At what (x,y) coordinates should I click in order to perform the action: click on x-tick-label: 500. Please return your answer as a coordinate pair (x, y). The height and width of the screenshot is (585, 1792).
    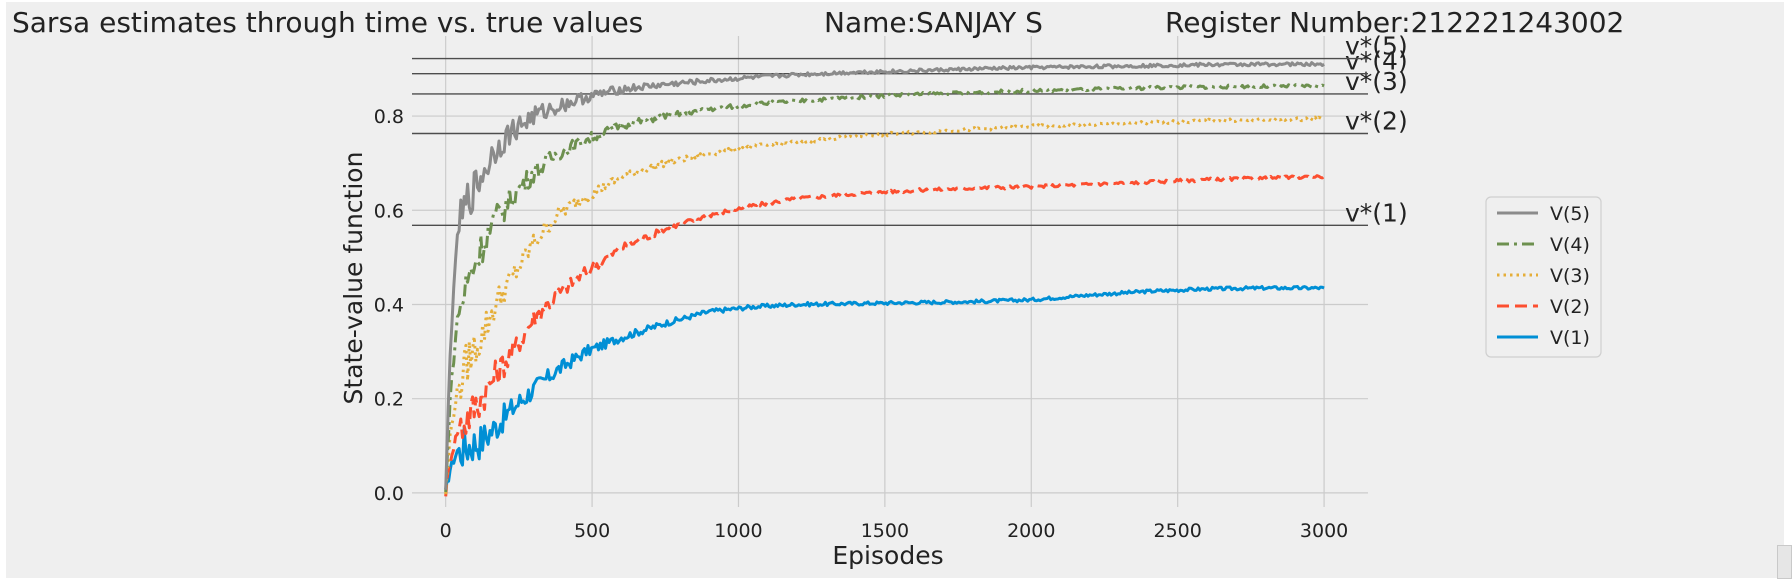
    Looking at the image, I should click on (592, 531).